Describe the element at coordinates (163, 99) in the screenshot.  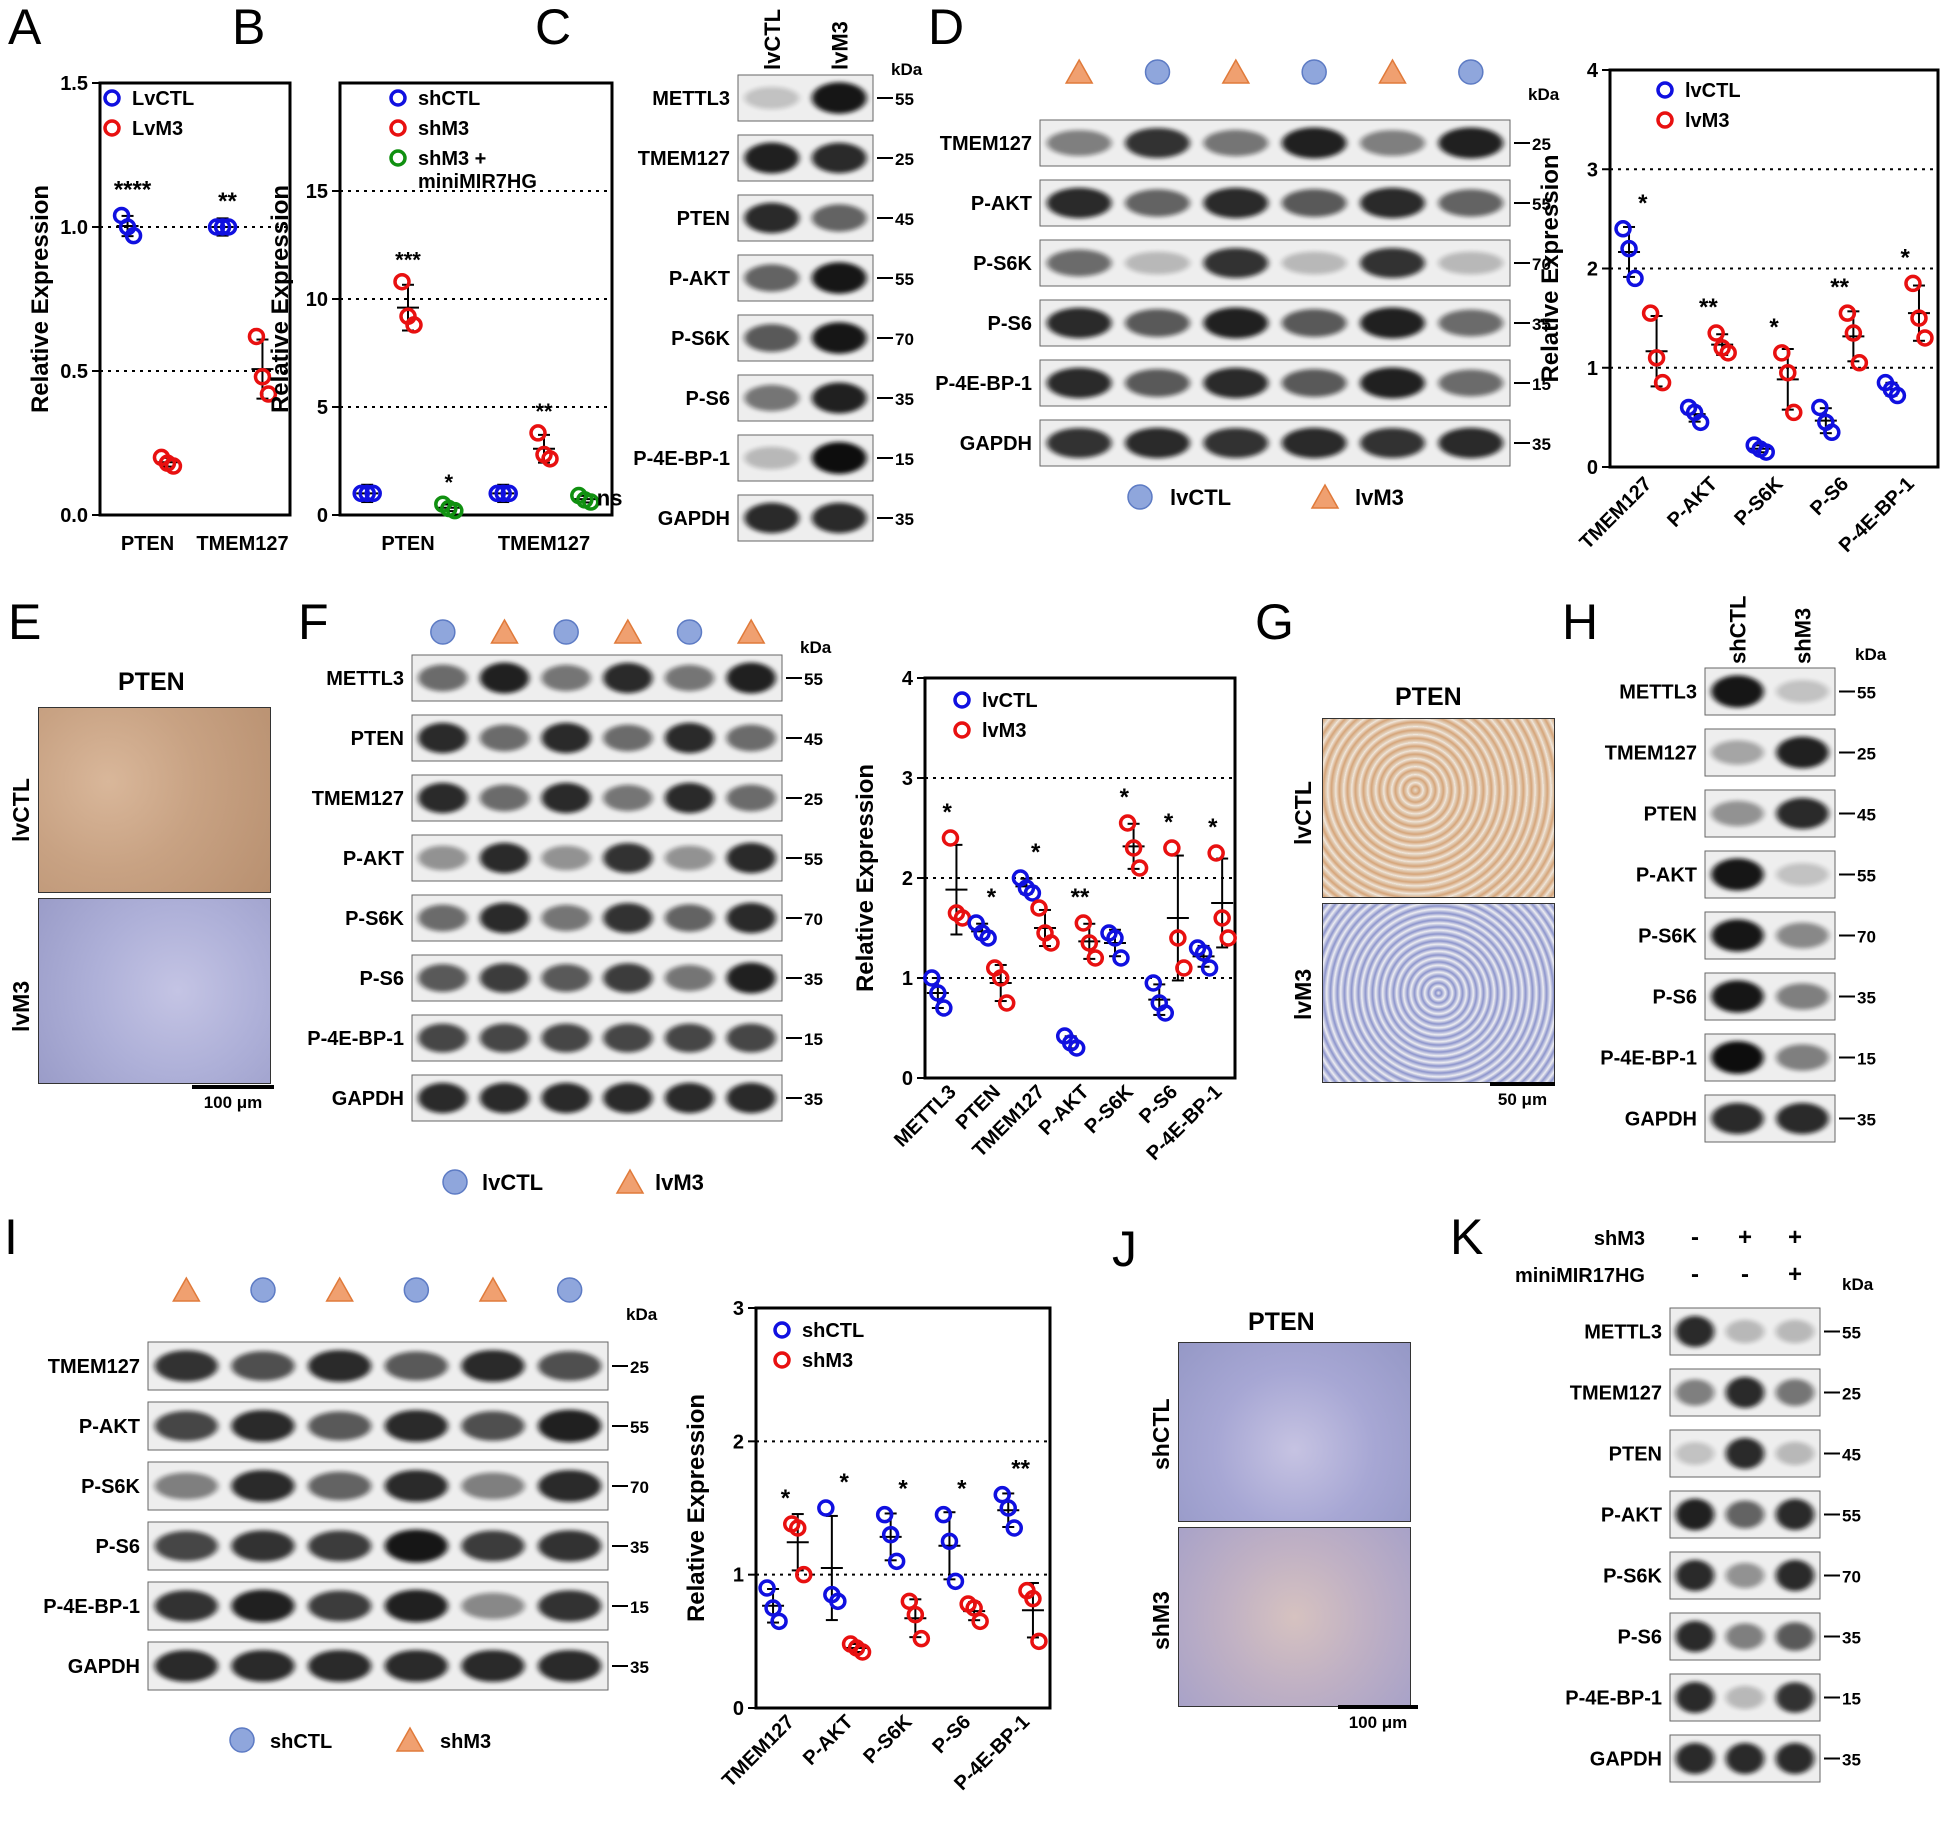
I see `legend-label: LvCTL` at that location.